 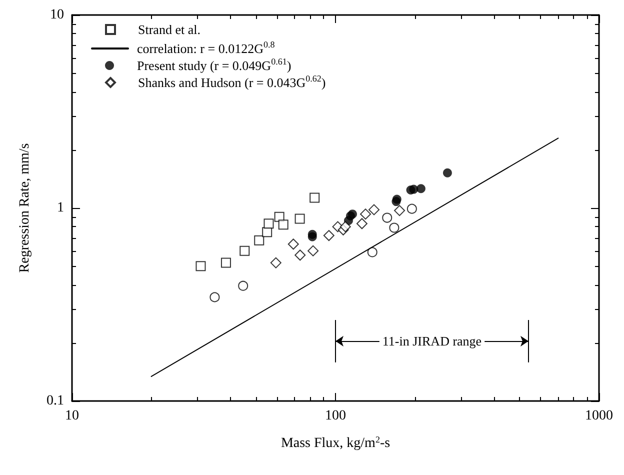 What do you see at coordinates (599, 416) in the screenshot?
I see `x-tick-label: 1000` at bounding box center [599, 416].